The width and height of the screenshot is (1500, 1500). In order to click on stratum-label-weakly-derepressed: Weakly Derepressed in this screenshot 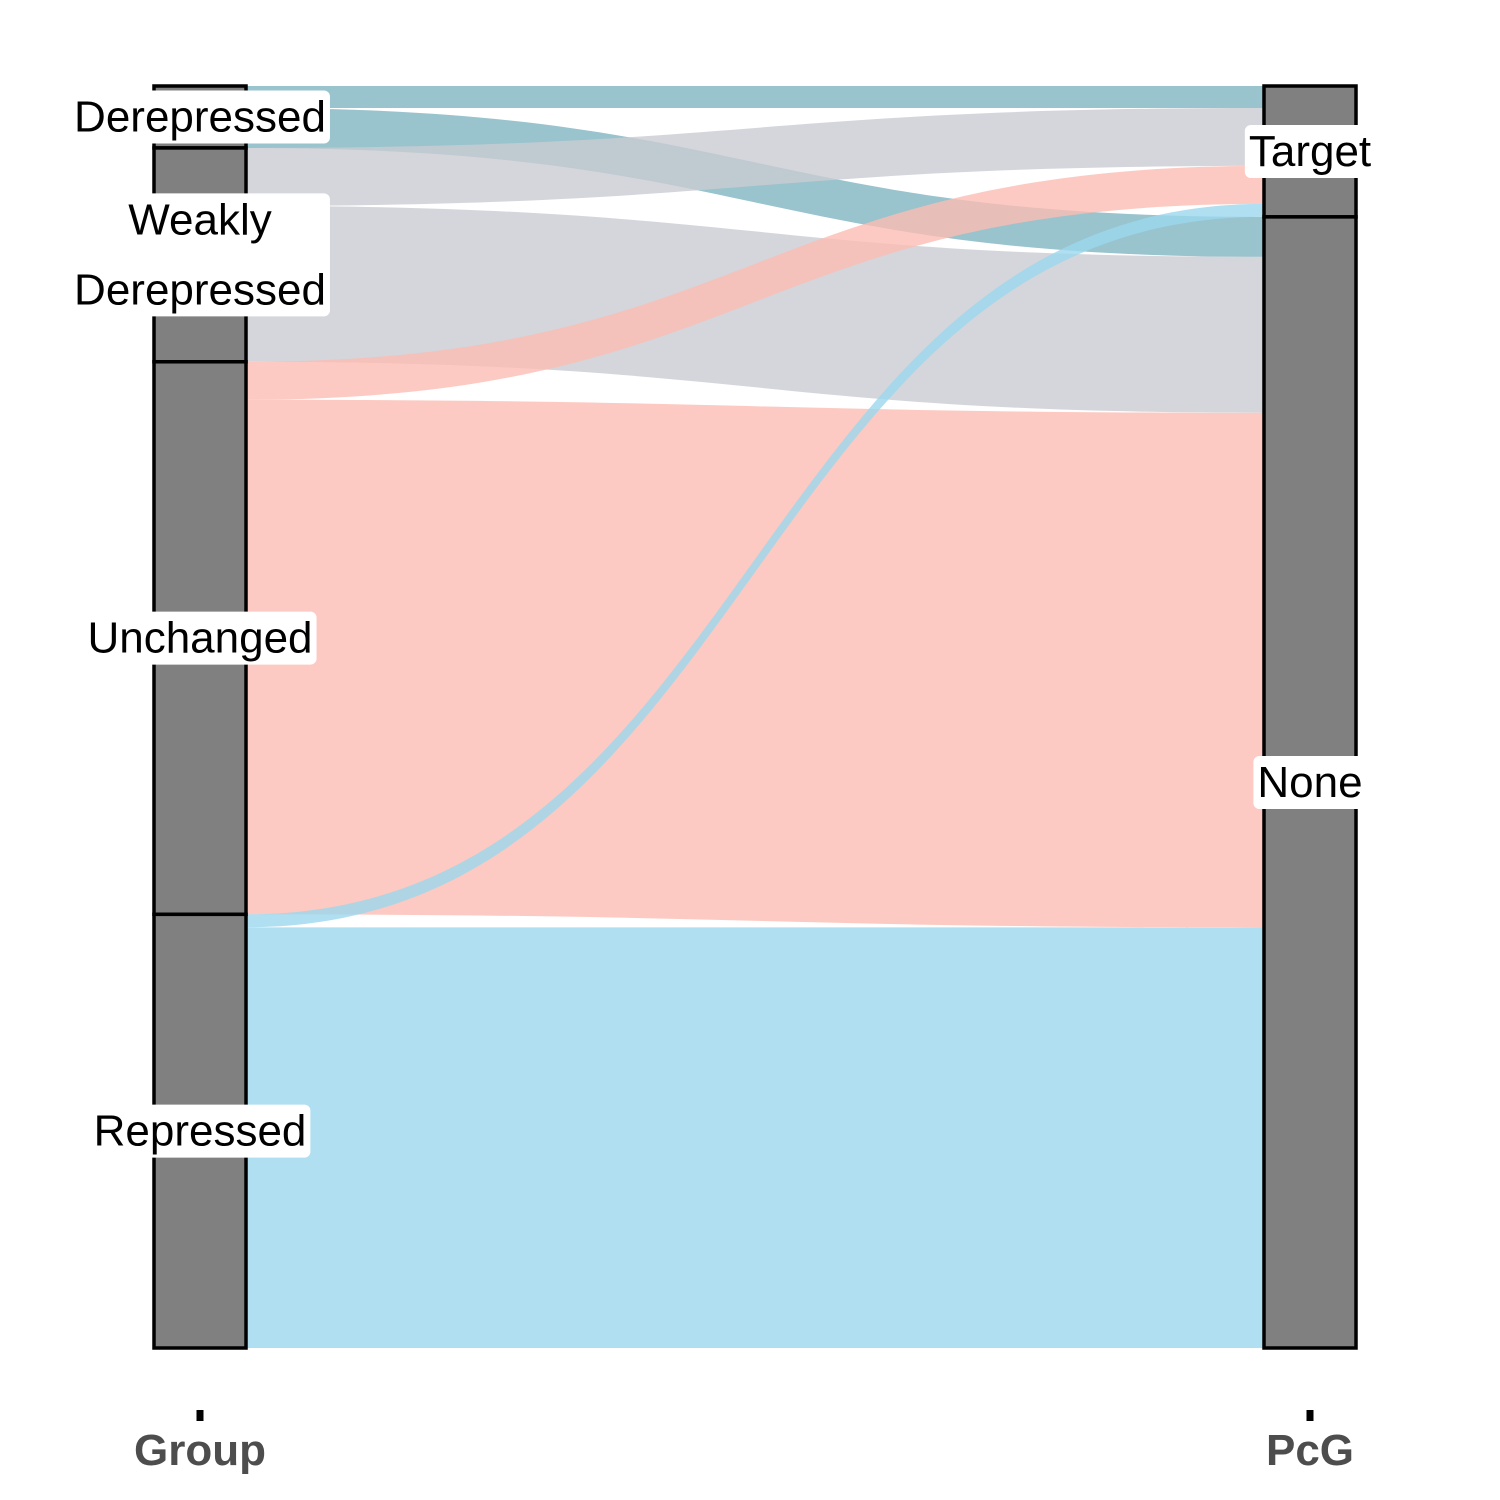, I will do `click(200, 255)`.